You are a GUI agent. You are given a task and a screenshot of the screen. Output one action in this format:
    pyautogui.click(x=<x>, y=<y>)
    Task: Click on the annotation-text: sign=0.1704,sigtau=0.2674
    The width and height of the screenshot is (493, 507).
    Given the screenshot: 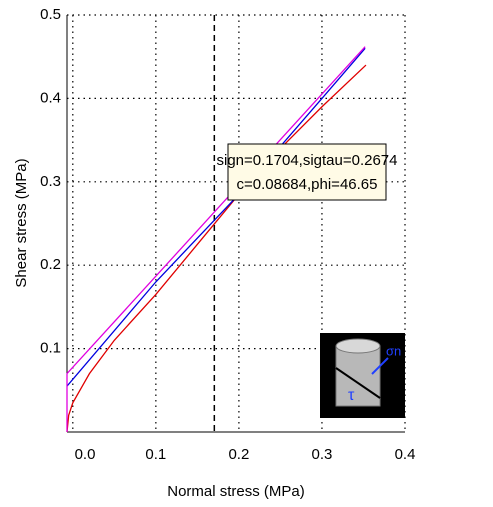 What is the action you would take?
    pyautogui.click(x=307, y=160)
    